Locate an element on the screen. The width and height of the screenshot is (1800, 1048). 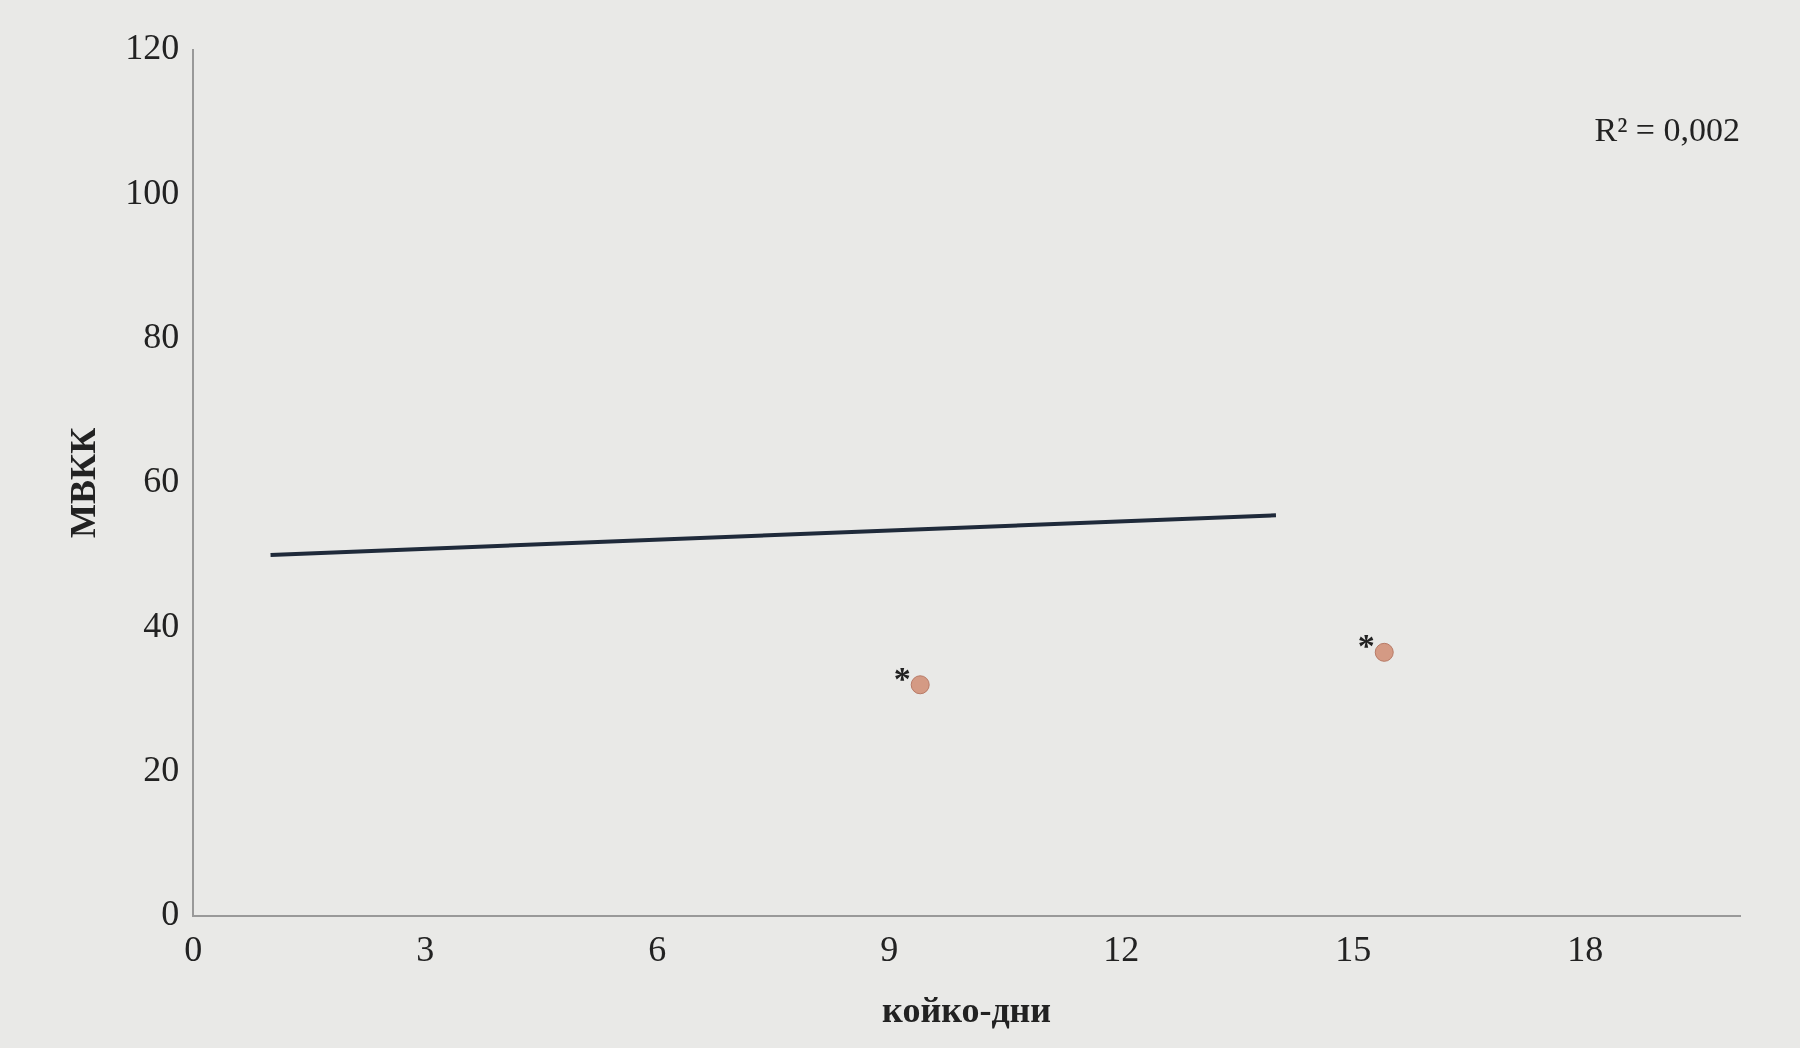
y-tick-label: 120 is located at coordinates (152, 47).